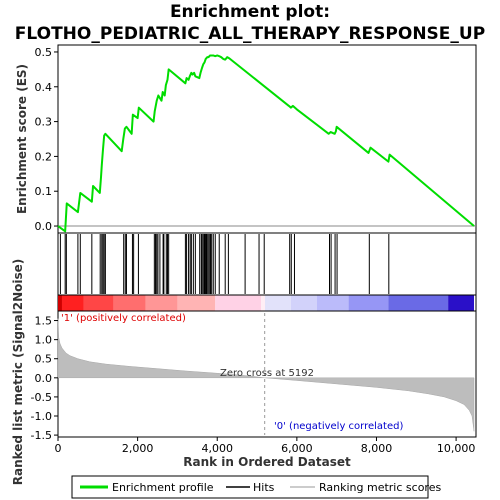  I want to click on negative-correlation-label: '0' (negatively correlated), so click(338, 426).